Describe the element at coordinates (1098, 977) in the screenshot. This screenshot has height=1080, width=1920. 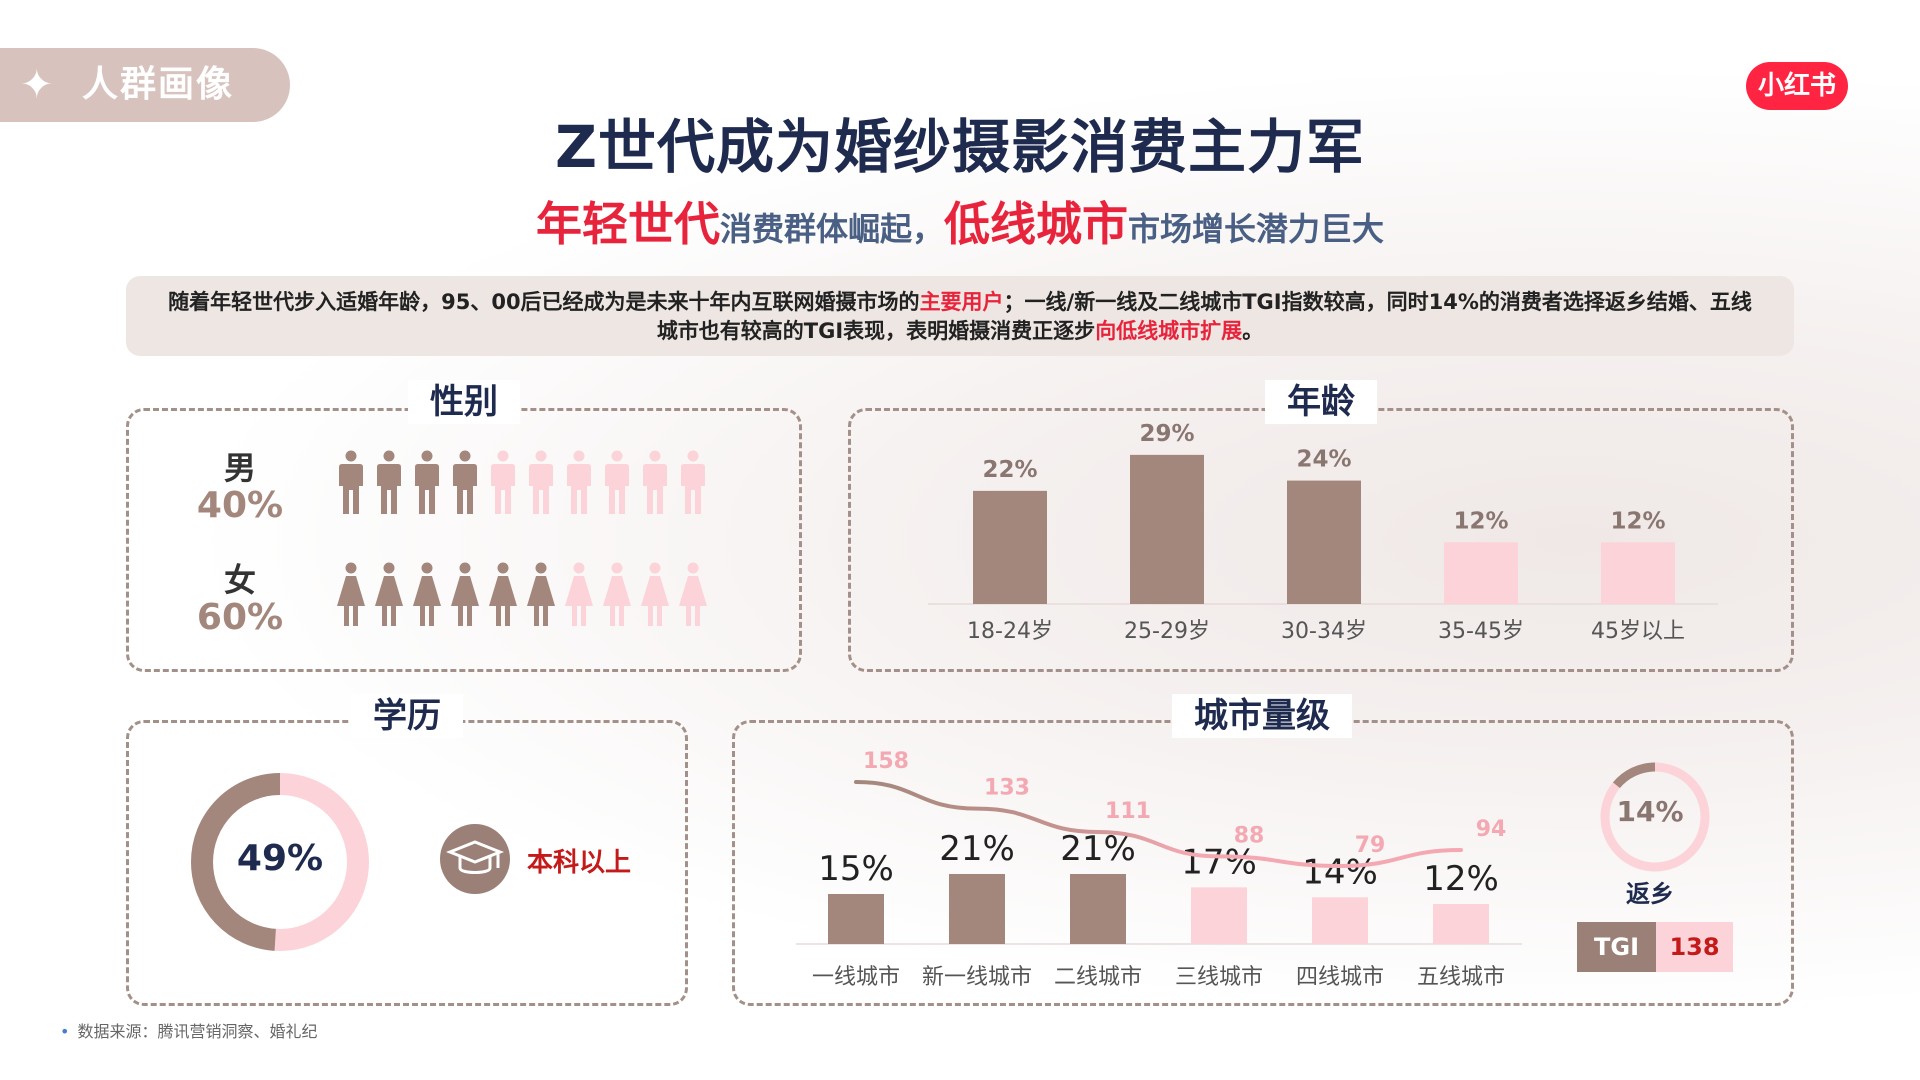
I see `city-category-label: 二线城市` at that location.